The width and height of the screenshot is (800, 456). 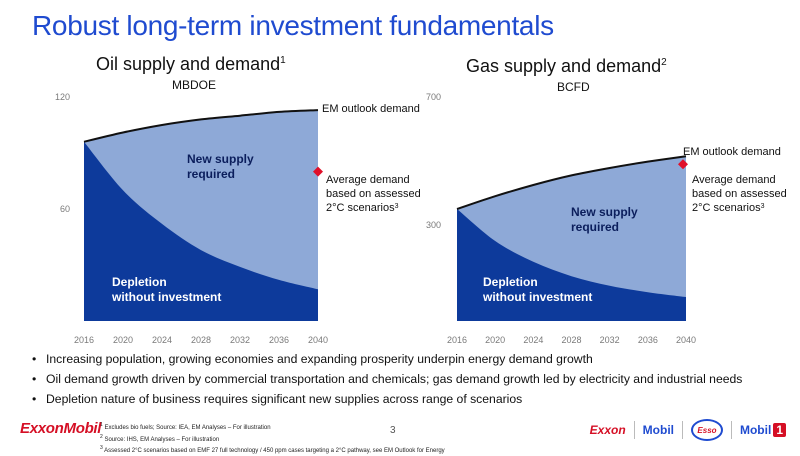 I want to click on mobil1-number: 1, so click(x=779, y=430).